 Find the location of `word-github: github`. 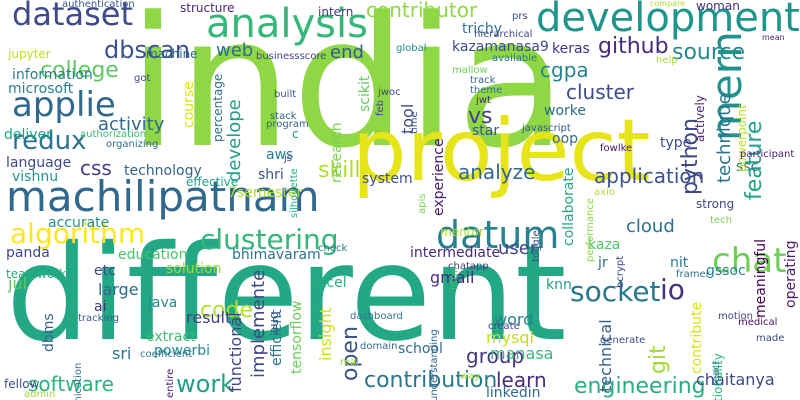

word-github: github is located at coordinates (633, 46).